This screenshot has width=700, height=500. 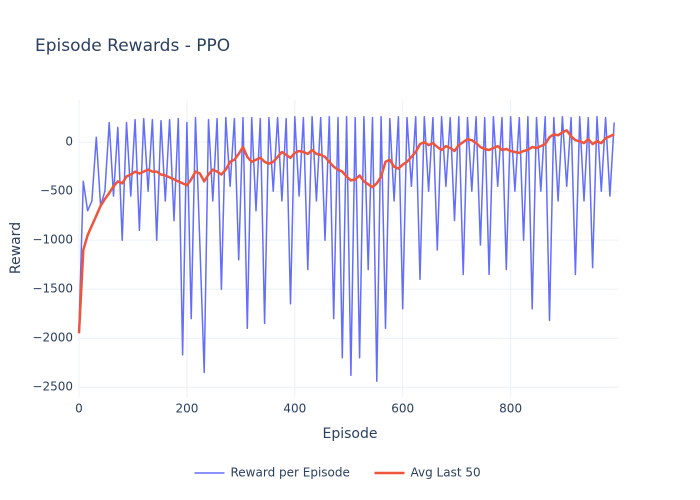 What do you see at coordinates (510, 409) in the screenshot?
I see `x-tick-label: 800` at bounding box center [510, 409].